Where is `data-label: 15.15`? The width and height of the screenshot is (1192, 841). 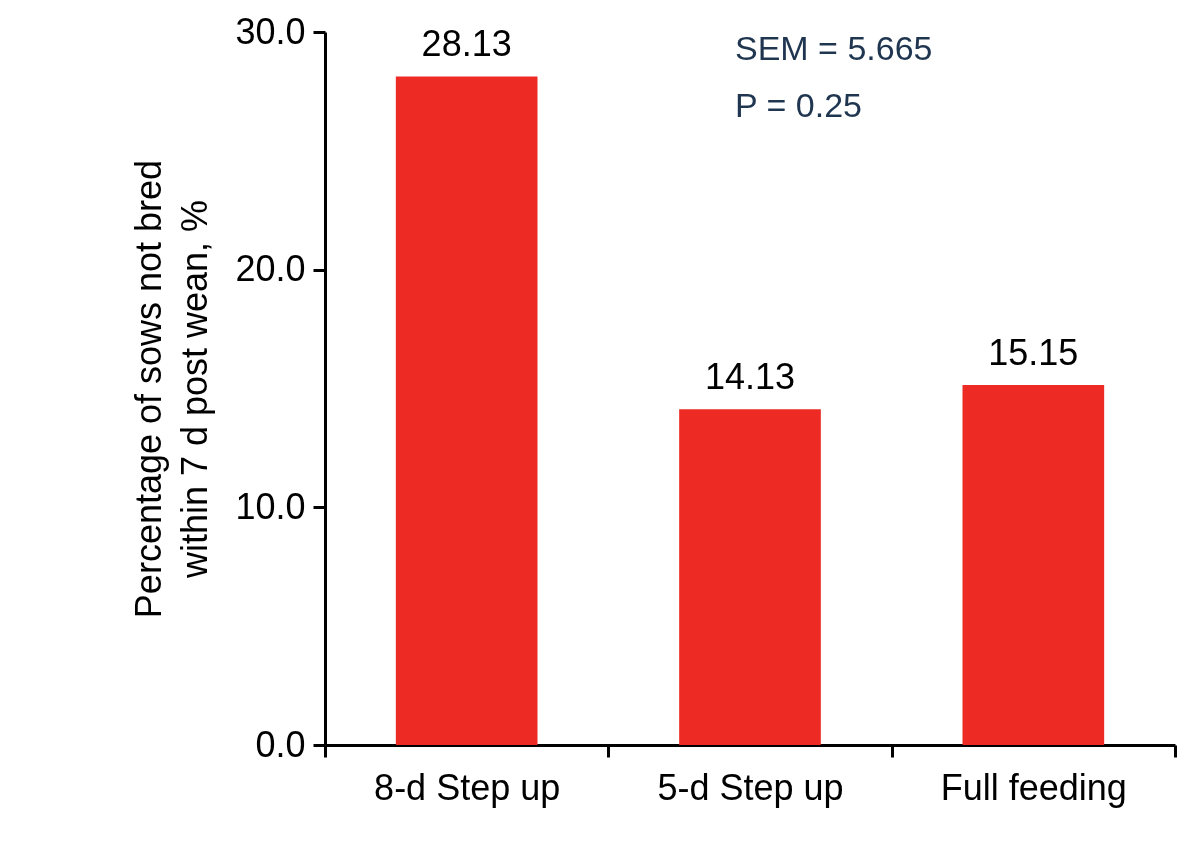 data-label: 15.15 is located at coordinates (1033, 352).